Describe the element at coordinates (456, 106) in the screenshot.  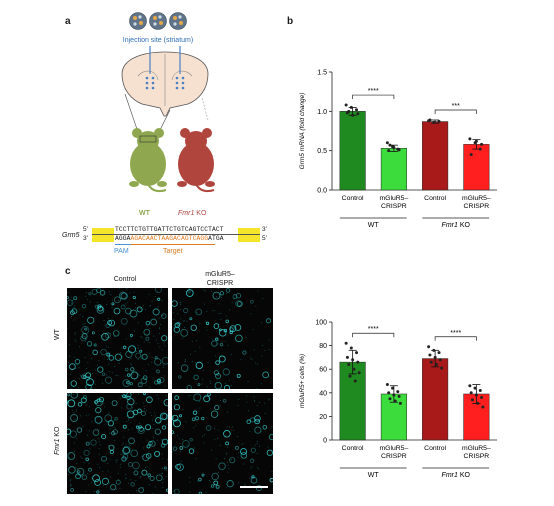
I see `significance-stars: ***` at that location.